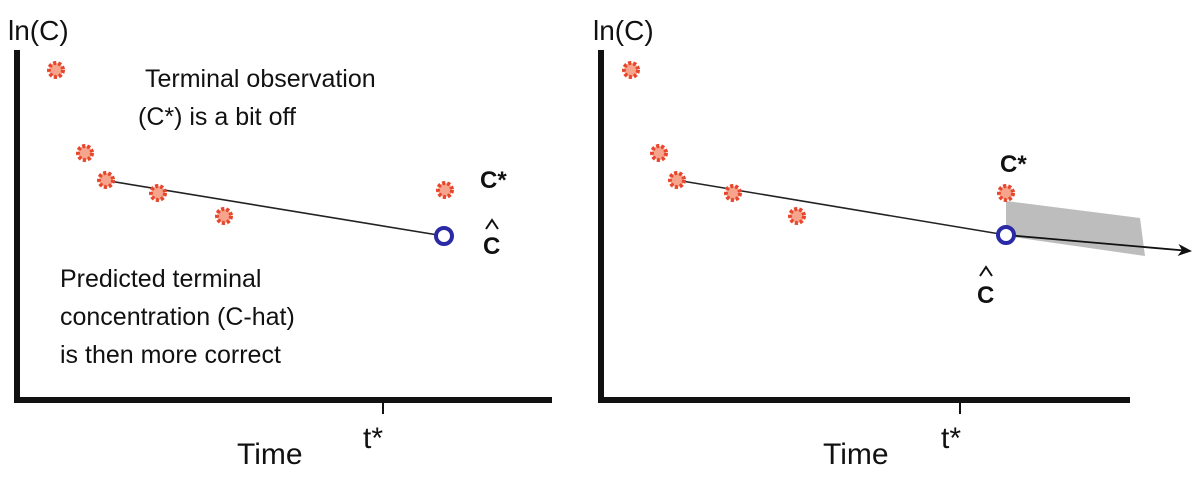  What do you see at coordinates (1013, 164) in the screenshot?
I see `right-label-cstar: C*` at bounding box center [1013, 164].